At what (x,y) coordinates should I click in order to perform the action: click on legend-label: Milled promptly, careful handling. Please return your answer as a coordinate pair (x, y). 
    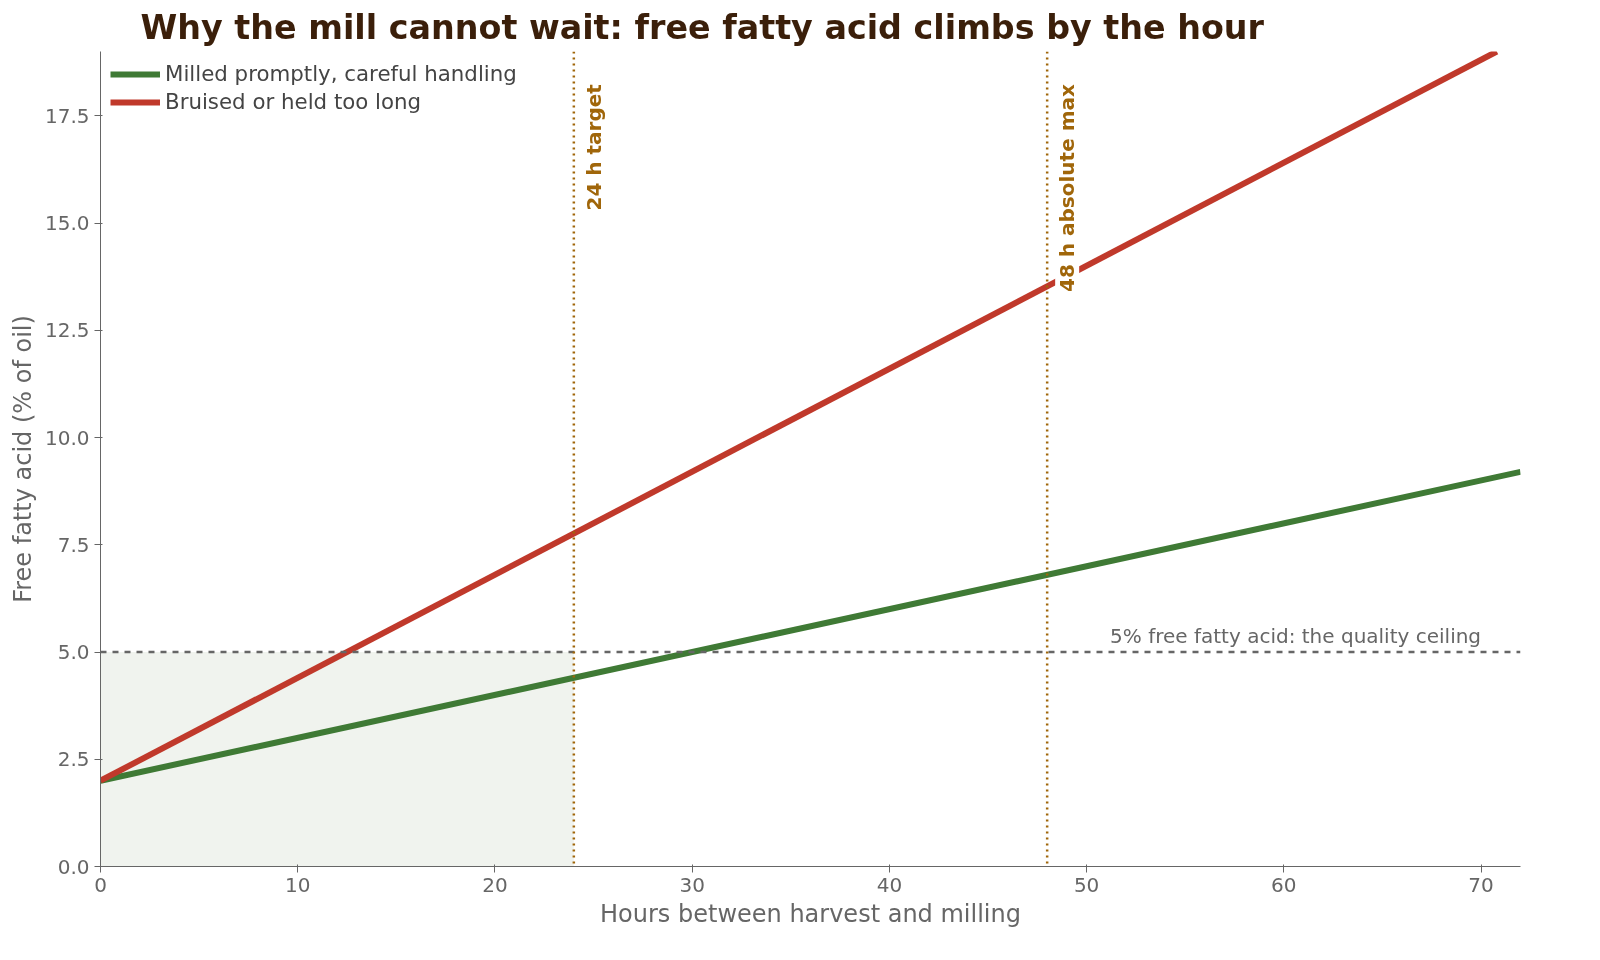
    Looking at the image, I should click on (341, 73).